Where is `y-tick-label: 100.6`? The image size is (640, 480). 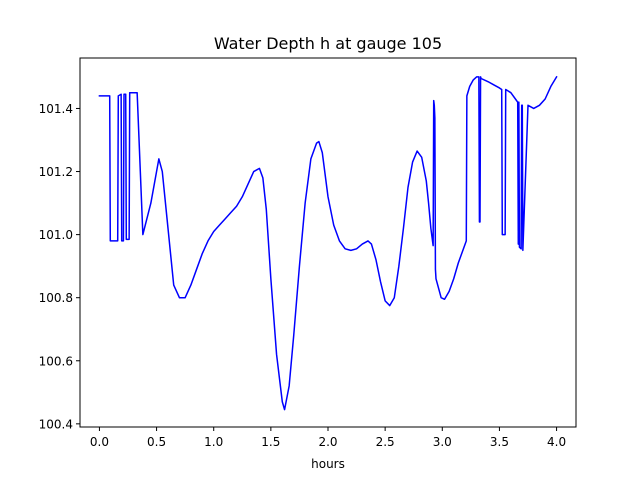
y-tick-label: 100.6 is located at coordinates (56, 361).